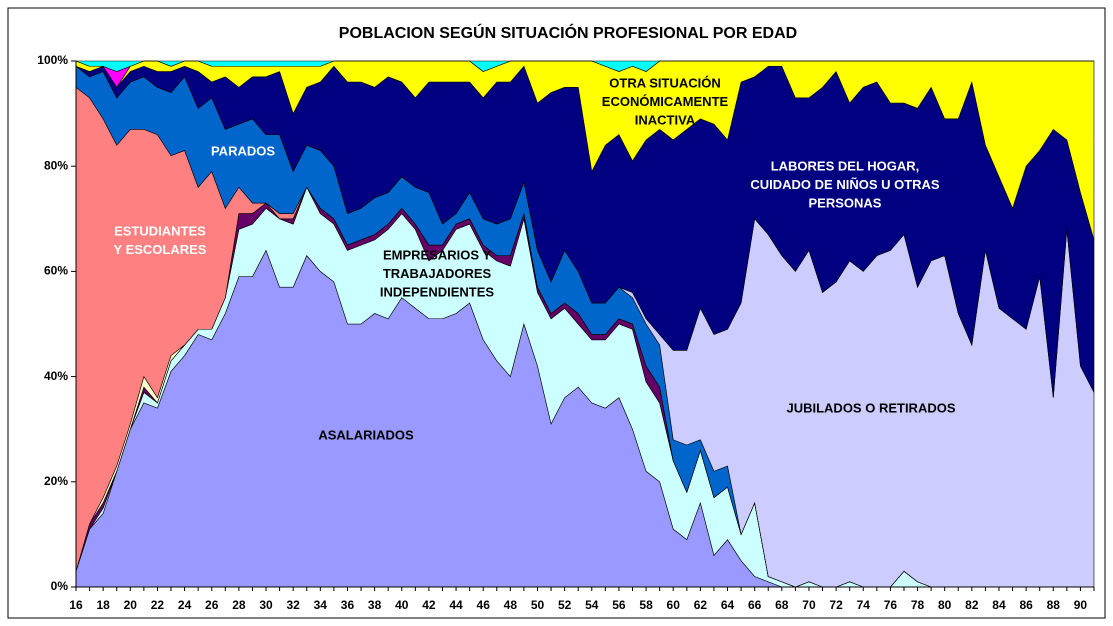  What do you see at coordinates (484, 605) in the screenshot?
I see `x-tick-label: 46` at bounding box center [484, 605].